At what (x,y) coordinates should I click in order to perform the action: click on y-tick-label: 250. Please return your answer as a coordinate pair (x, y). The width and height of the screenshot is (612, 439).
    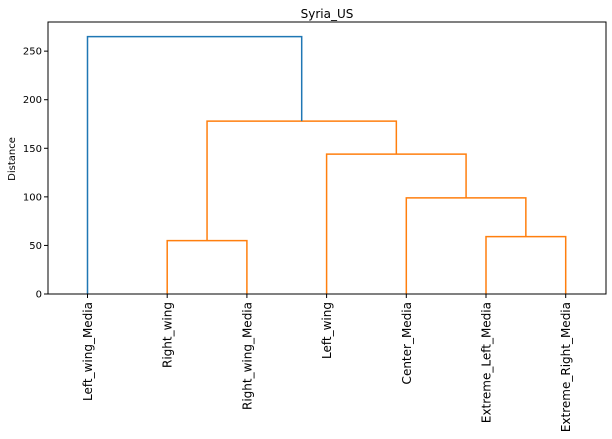
    Looking at the image, I should click on (32, 52).